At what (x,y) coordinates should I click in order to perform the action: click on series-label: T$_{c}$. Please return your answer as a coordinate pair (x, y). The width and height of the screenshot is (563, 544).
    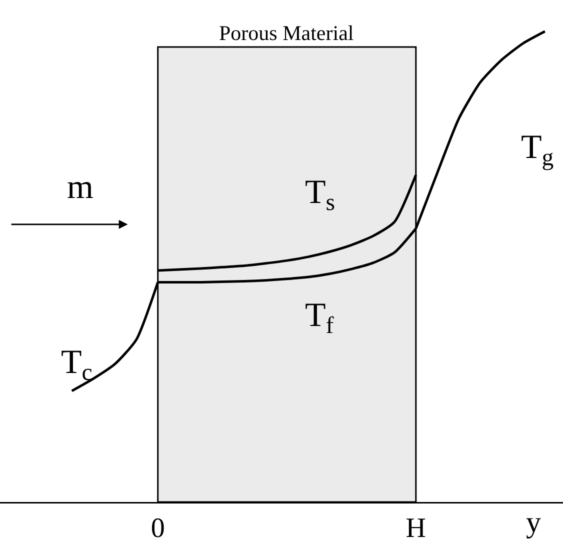
    Looking at the image, I should click on (76, 365).